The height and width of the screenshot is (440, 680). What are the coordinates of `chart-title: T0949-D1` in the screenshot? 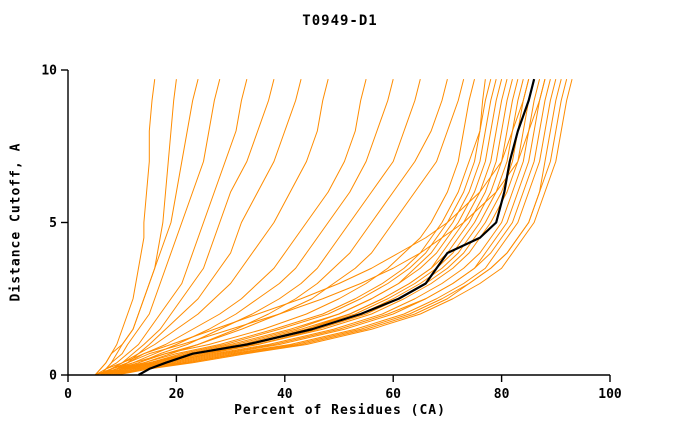 It's located at (340, 21).